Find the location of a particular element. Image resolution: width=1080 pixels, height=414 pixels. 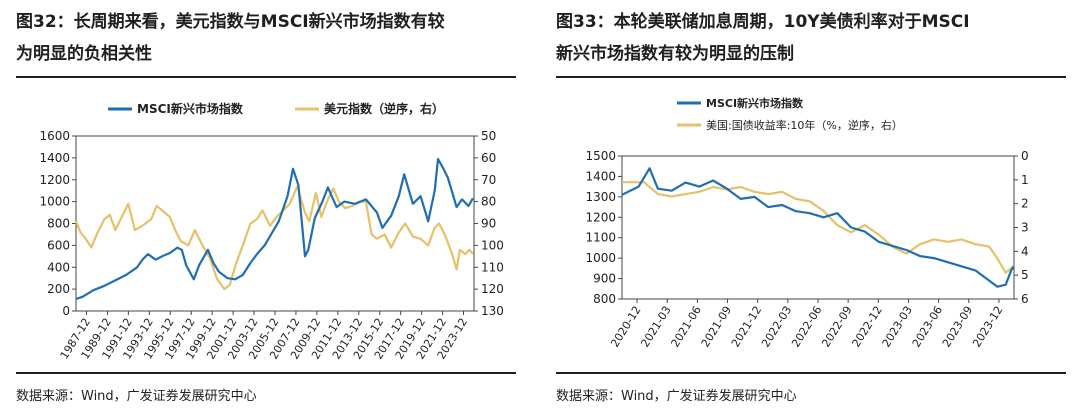

legend-usd-label: 美元指数（逆序，右） is located at coordinates (384, 108).